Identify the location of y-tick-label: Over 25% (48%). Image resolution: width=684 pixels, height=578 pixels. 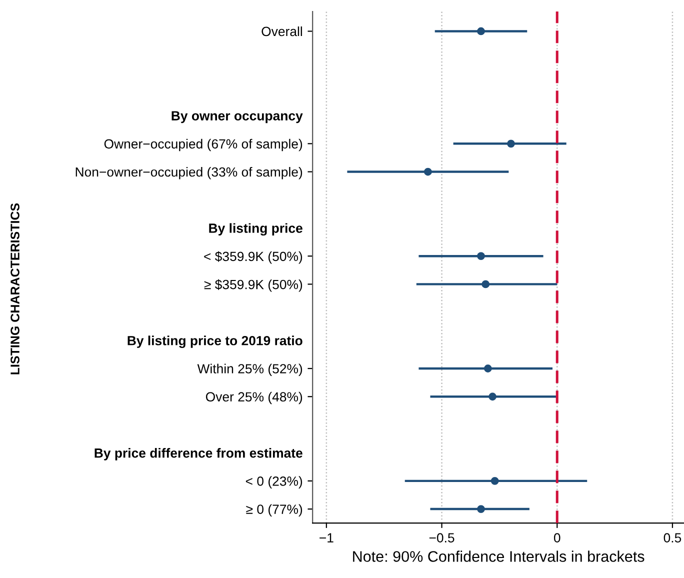
(254, 398).